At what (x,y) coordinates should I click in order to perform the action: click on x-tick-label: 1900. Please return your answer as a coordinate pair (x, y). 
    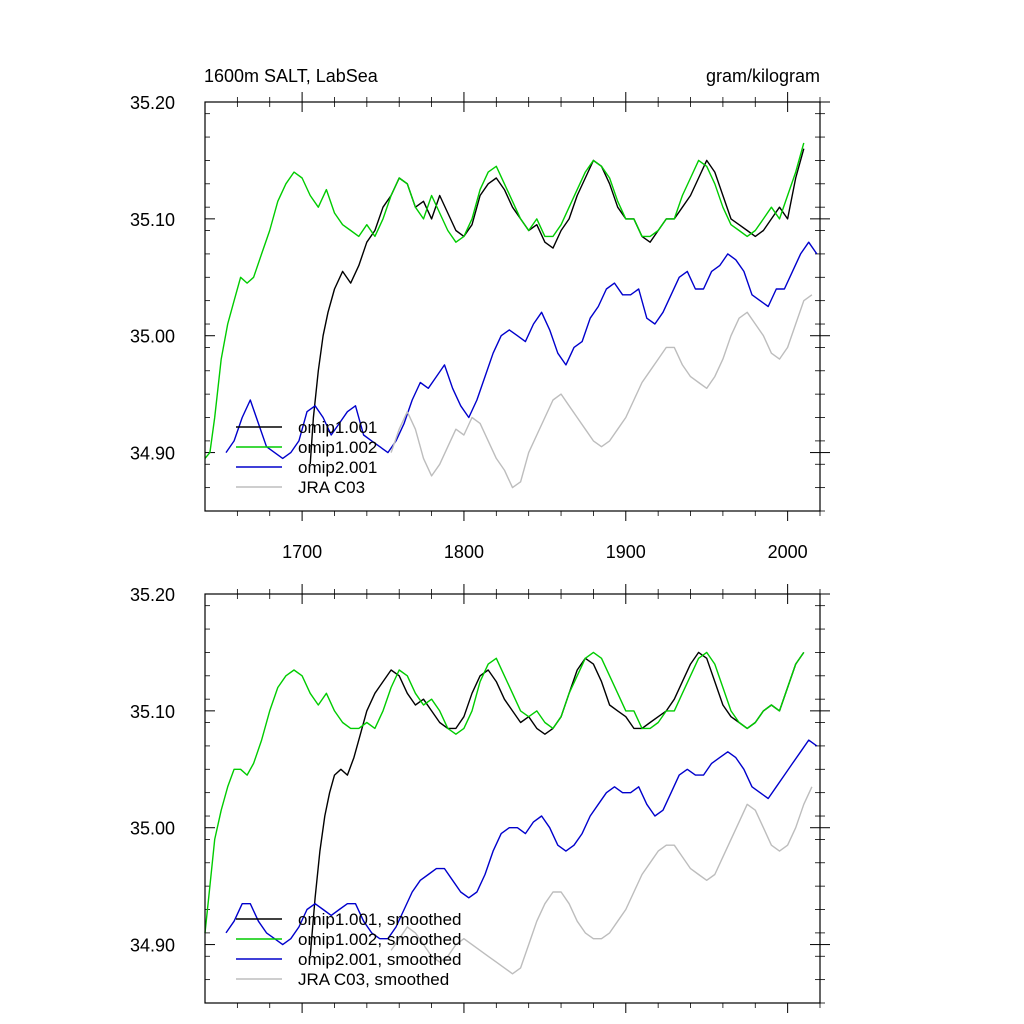
    Looking at the image, I should click on (626, 552).